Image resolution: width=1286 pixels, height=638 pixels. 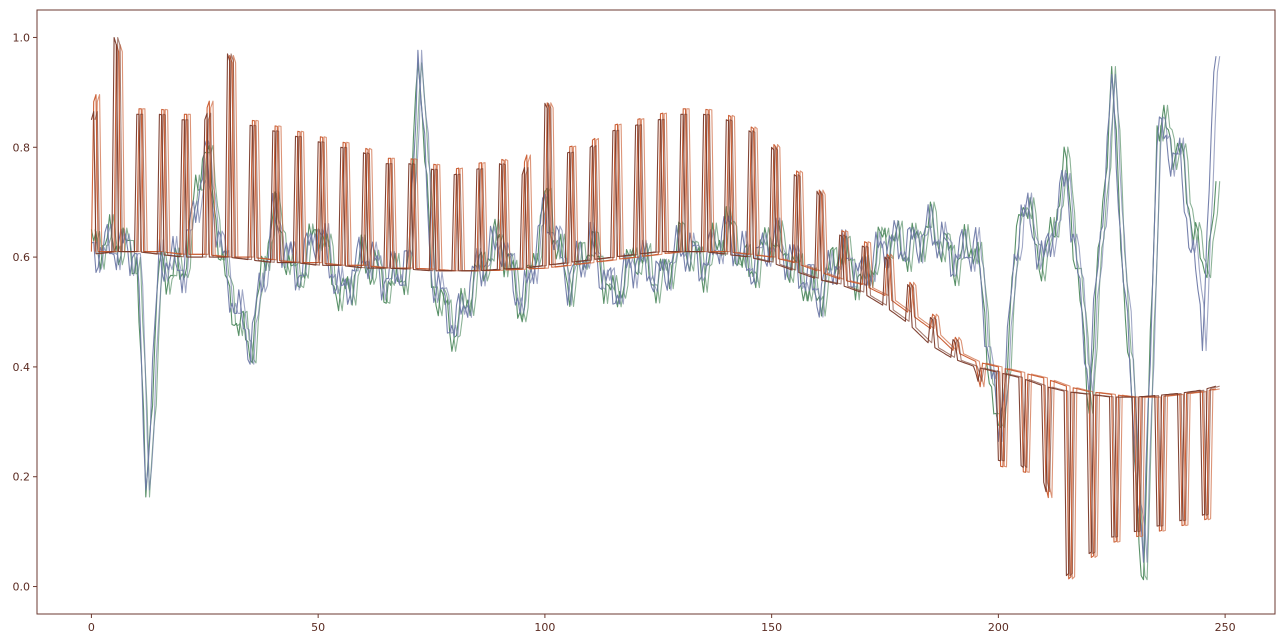 What do you see at coordinates (22, 367) in the screenshot?
I see `y-tick-label: 0.4` at bounding box center [22, 367].